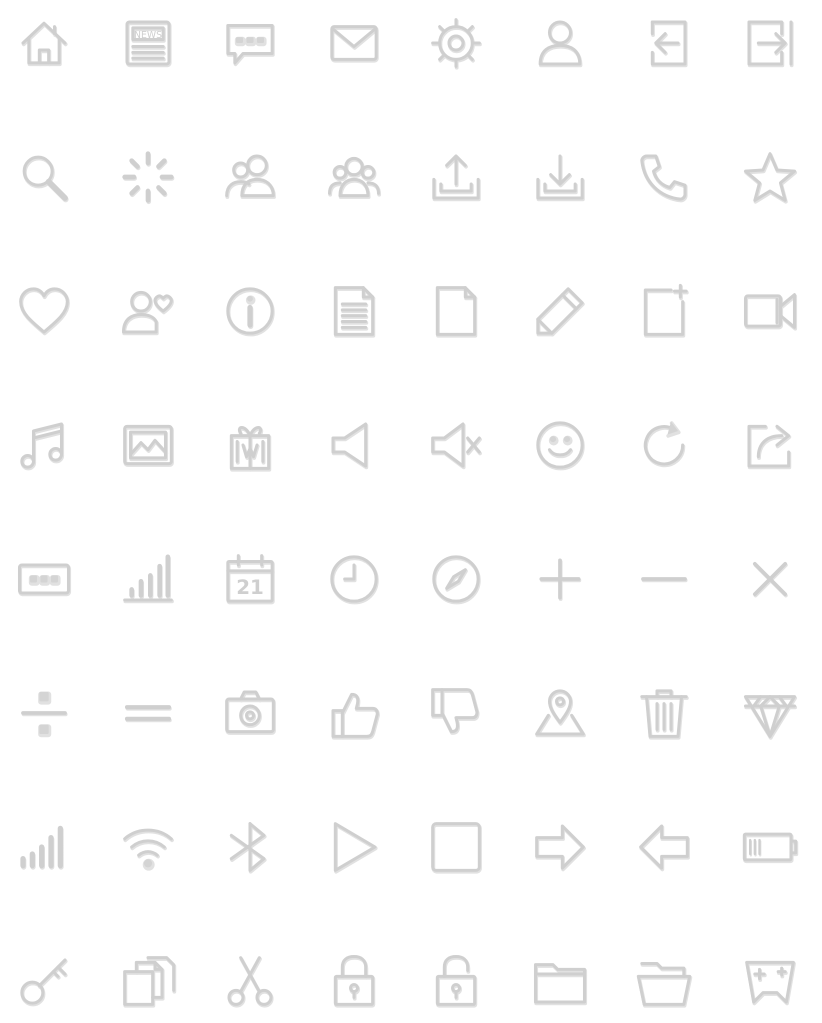 The width and height of the screenshot is (822, 1023). What do you see at coordinates (669, 44) in the screenshot?
I see `sign-in-icon-svg` at bounding box center [669, 44].